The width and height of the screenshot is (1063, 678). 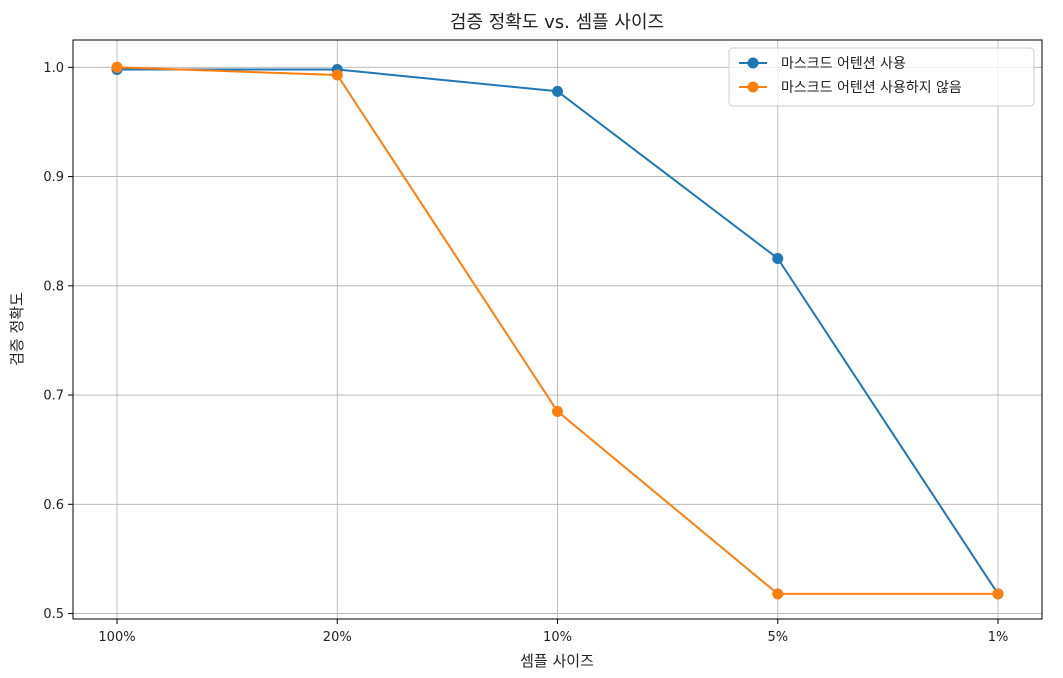 What do you see at coordinates (557, 22) in the screenshot?
I see `chart-title: 검증 정확도 vs. 셈플 사이즈` at bounding box center [557, 22].